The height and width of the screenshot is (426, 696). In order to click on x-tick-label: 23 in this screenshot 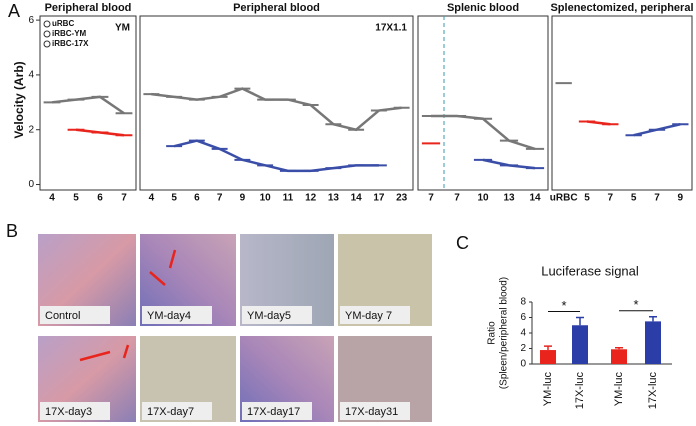, I will do `click(402, 198)`.